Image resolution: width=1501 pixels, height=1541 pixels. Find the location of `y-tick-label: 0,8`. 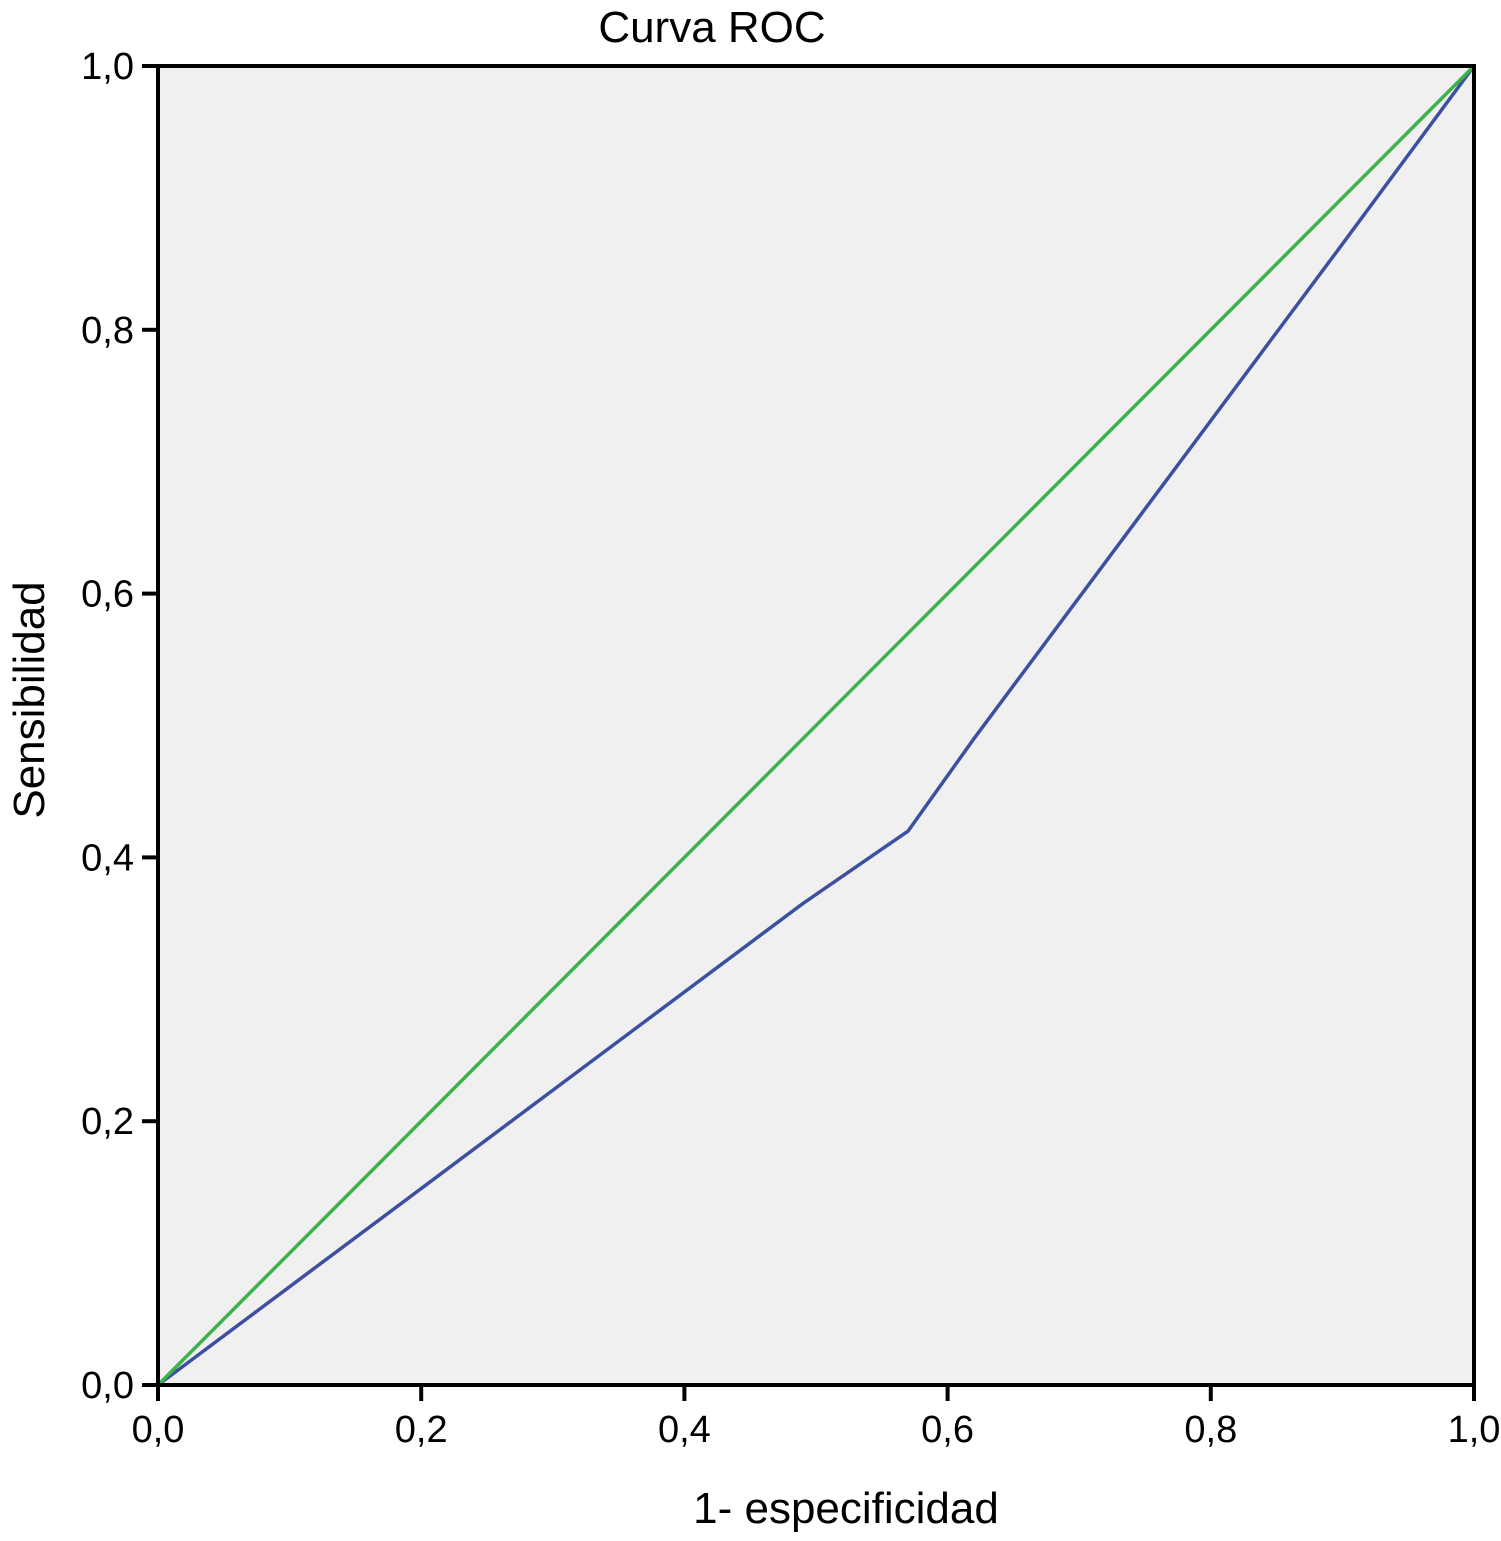

y-tick-label: 0,8 is located at coordinates (107, 331).